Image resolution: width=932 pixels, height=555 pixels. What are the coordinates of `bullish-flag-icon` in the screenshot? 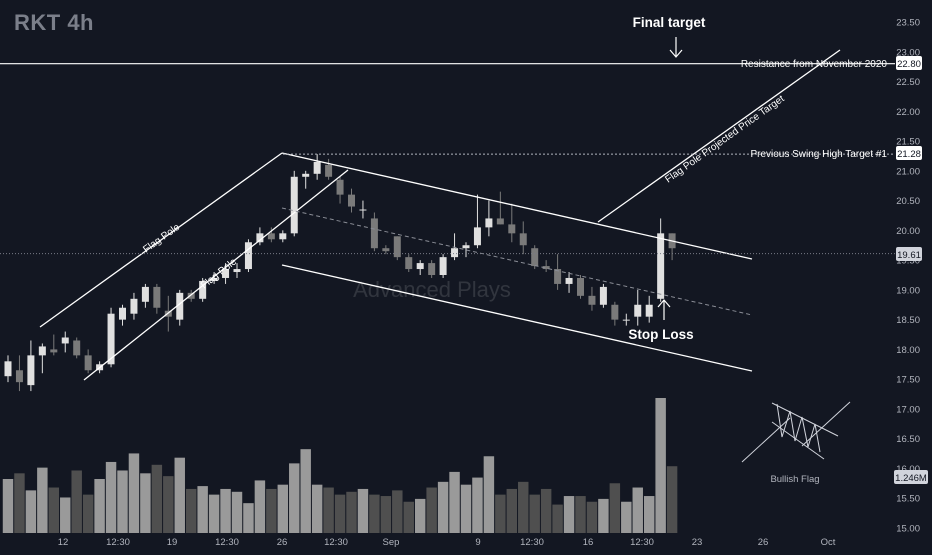 It's located at (796, 432).